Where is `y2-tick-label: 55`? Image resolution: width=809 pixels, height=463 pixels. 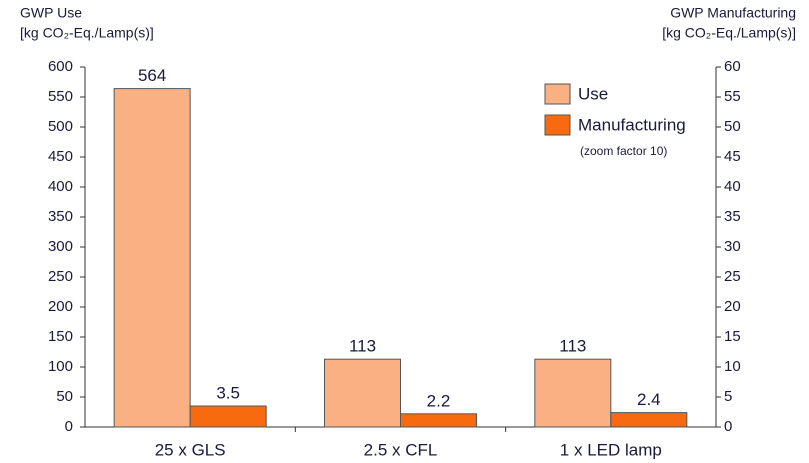
y2-tick-label: 55 is located at coordinates (732, 96).